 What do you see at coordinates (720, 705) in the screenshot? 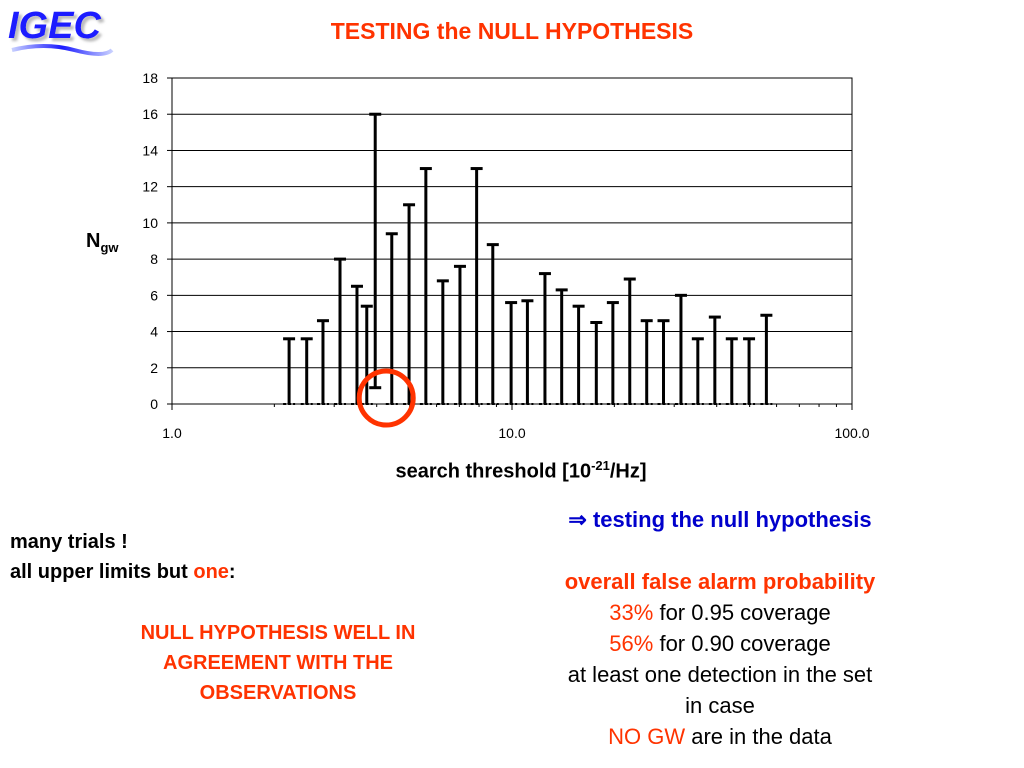
I see `line-in-case: in case` at bounding box center [720, 705].